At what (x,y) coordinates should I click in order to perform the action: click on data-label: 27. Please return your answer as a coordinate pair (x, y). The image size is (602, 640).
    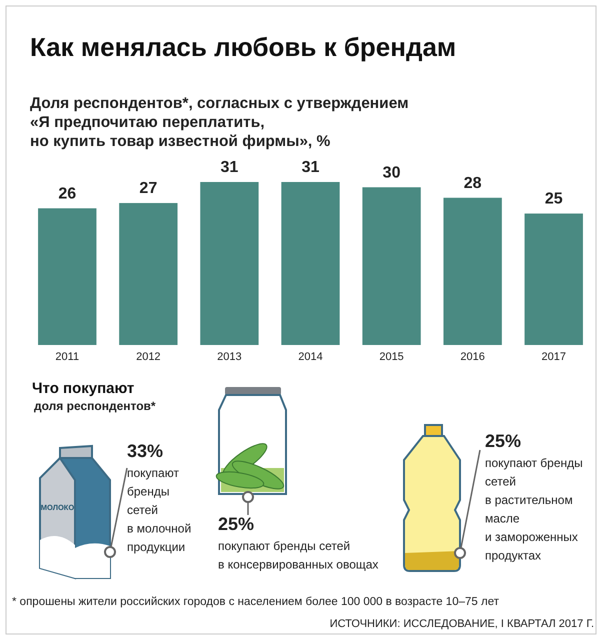
    Looking at the image, I should click on (148, 189).